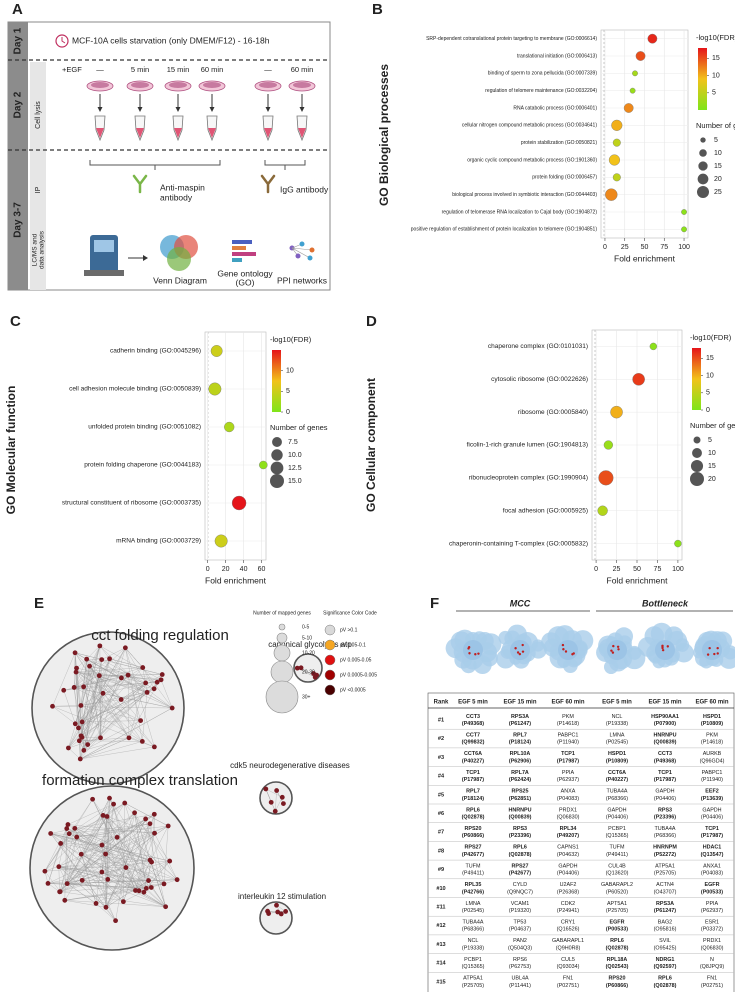 The image size is (735, 992). Describe the element at coordinates (567, 703) in the screenshot. I see `column-header: EGF 60 min` at that location.